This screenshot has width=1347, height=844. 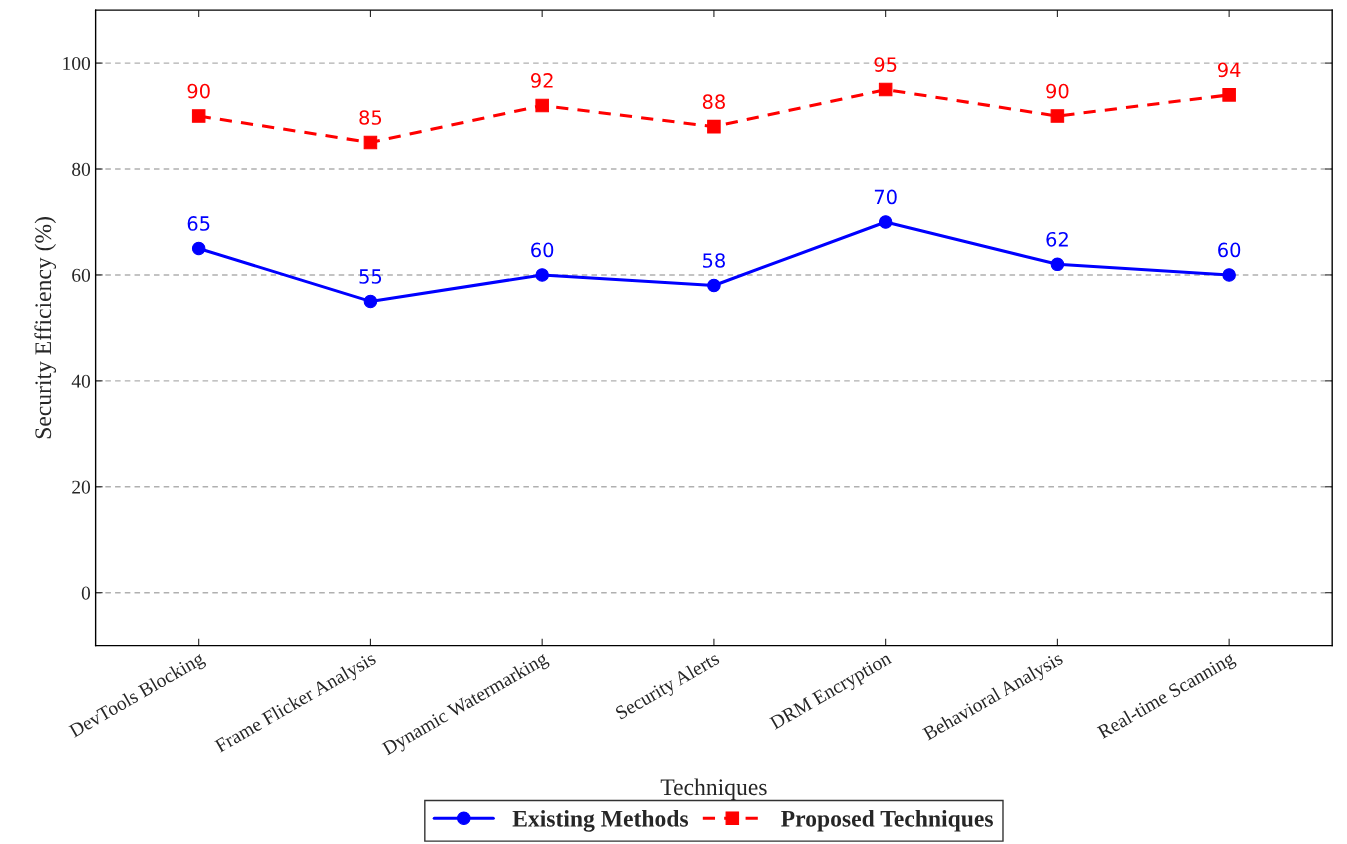 I want to click on y-tick-label: 100, so click(x=77, y=63).